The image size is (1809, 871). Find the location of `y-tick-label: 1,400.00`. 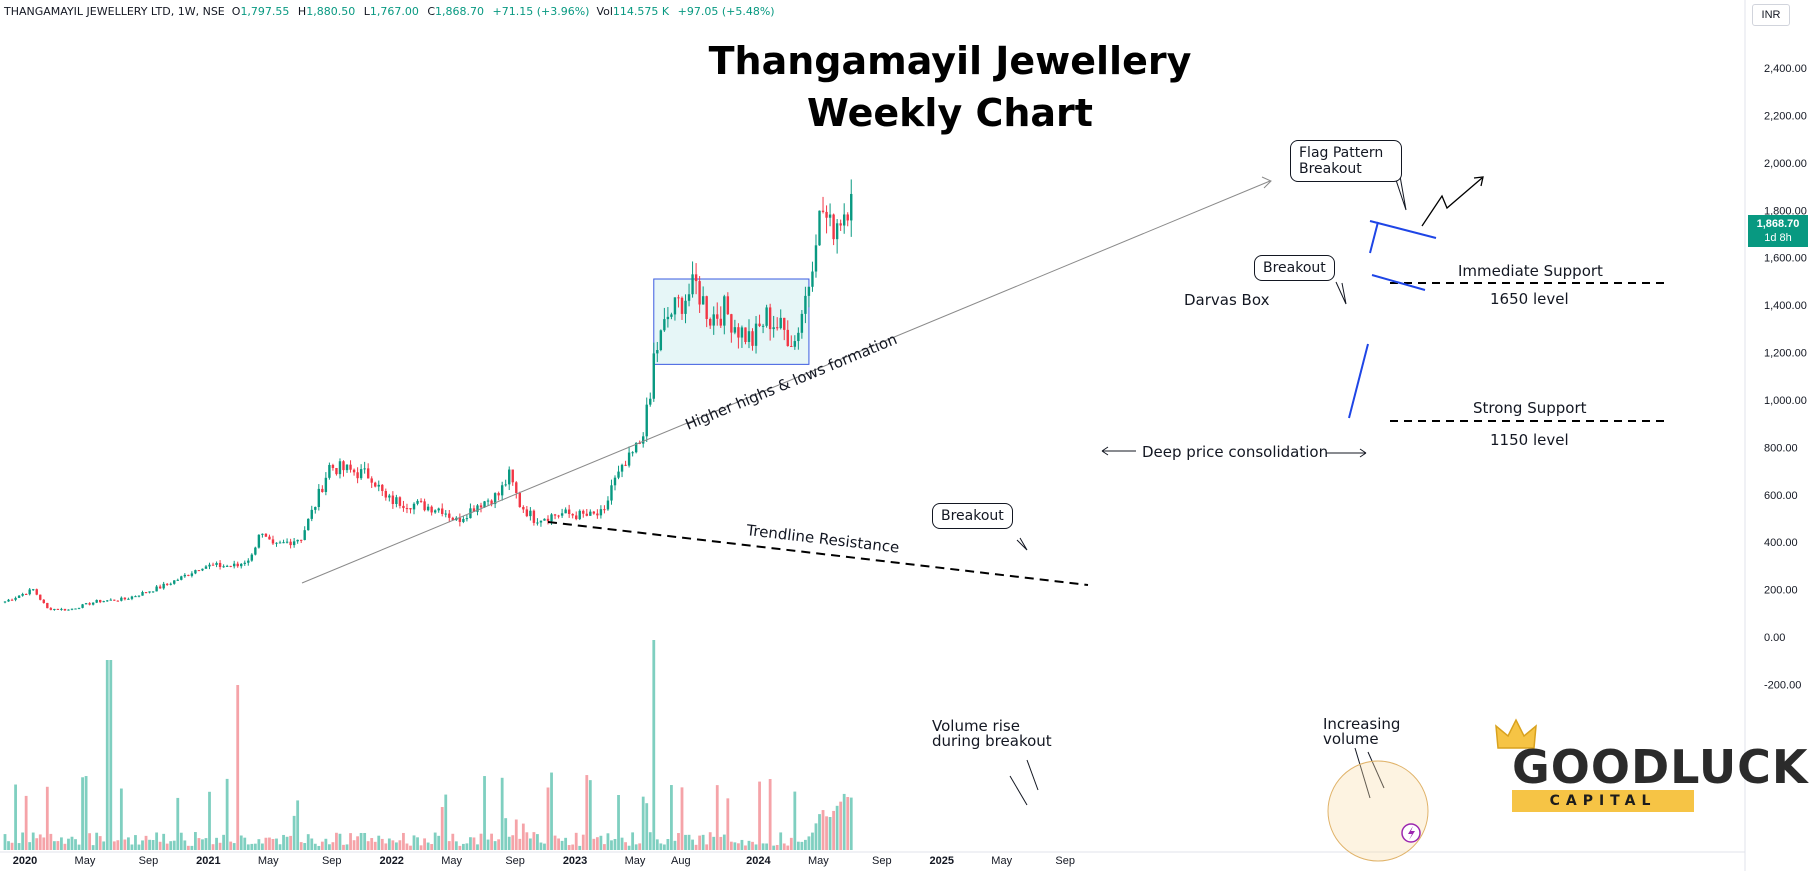

y-tick-label: 1,400.00 is located at coordinates (1785, 306).